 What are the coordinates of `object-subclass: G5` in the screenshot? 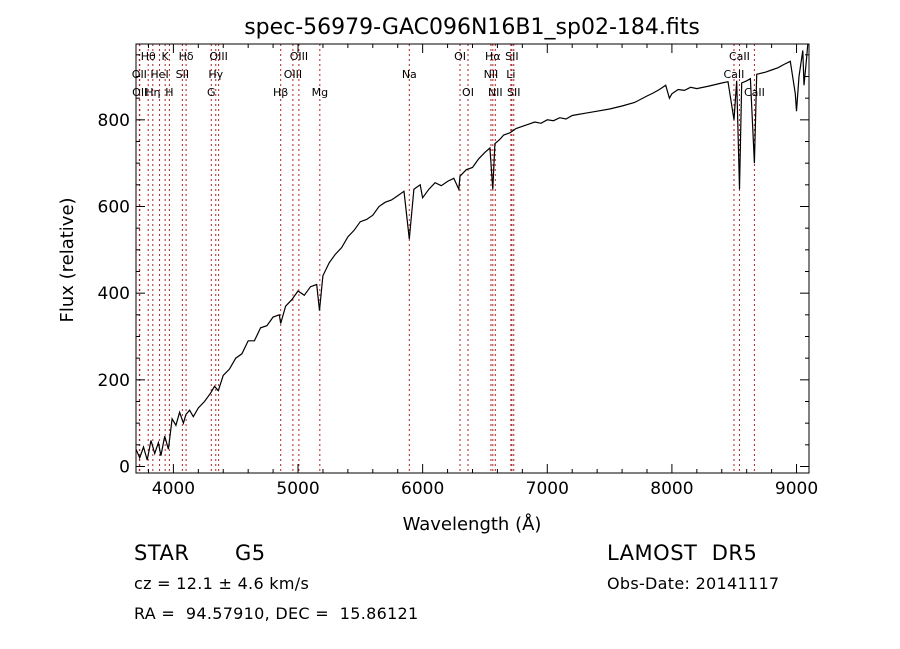 It's located at (250, 553).